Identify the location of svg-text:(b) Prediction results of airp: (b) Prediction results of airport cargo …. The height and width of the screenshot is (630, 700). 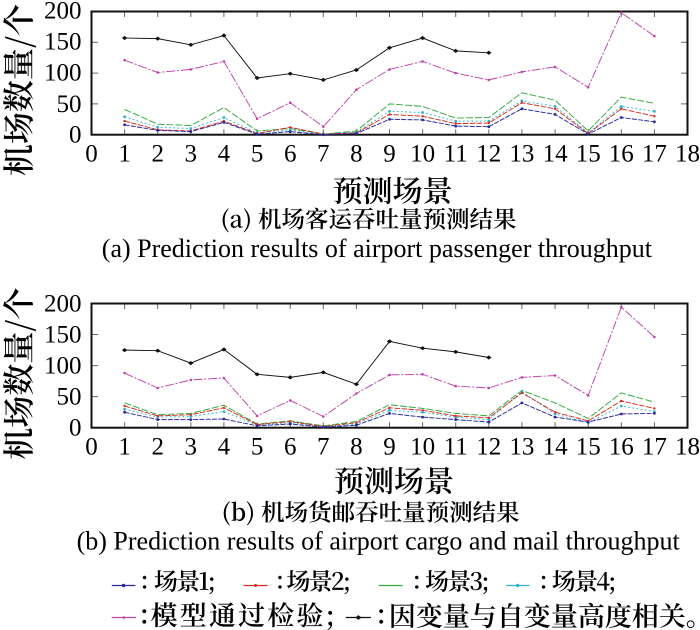
(379, 541).